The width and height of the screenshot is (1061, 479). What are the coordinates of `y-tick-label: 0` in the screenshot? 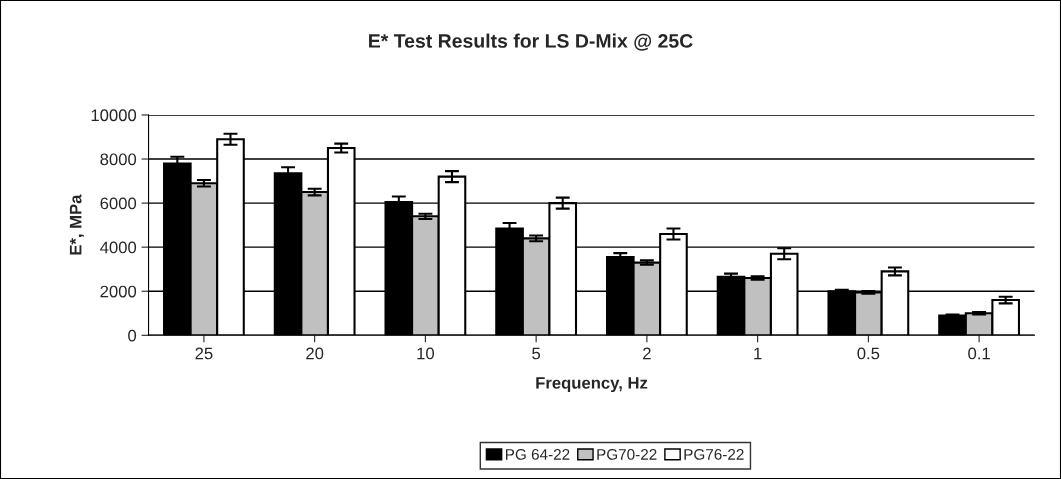 It's located at (132, 335).